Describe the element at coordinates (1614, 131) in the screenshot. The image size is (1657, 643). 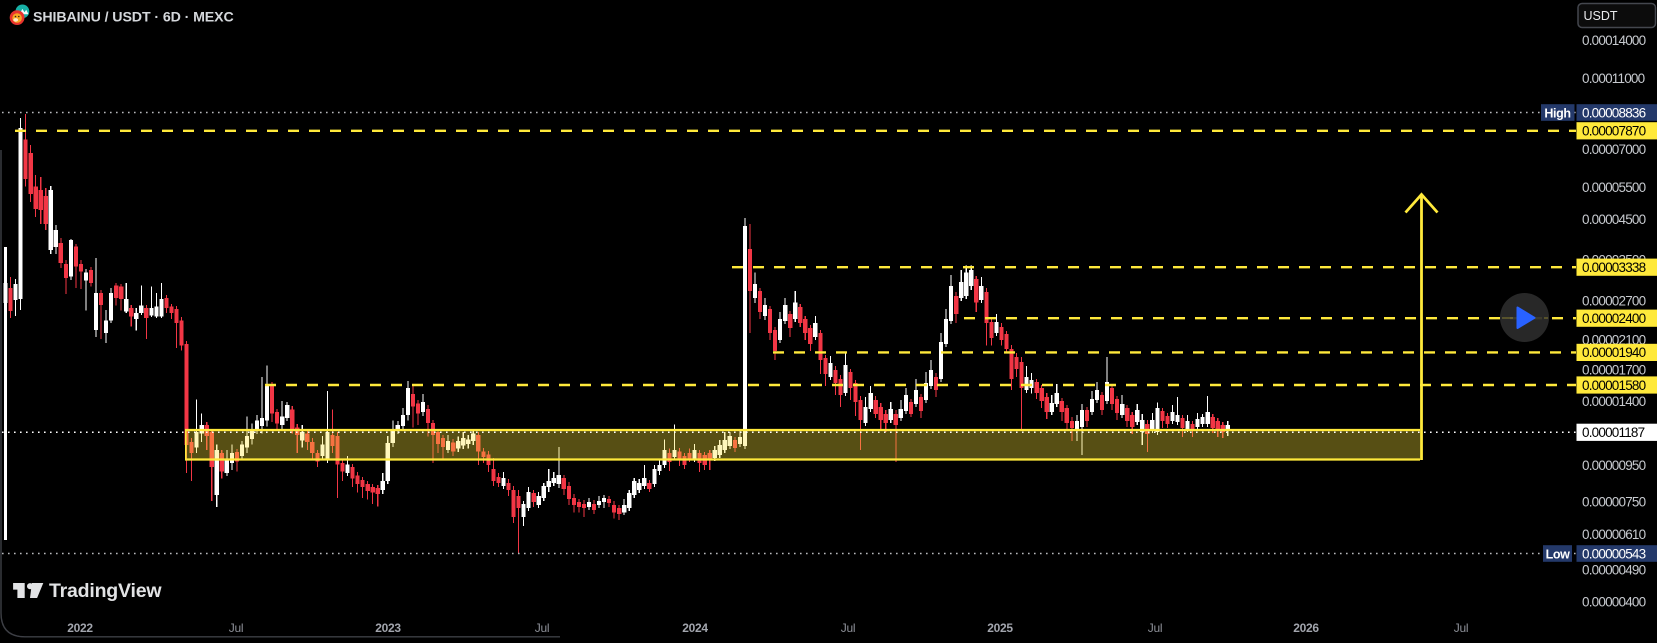
I see `svg-text: 0.00007870` at that location.